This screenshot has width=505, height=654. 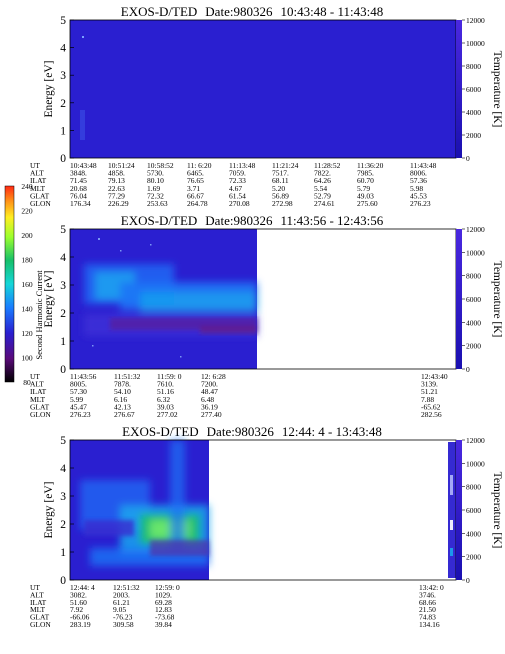 What do you see at coordinates (475, 252) in the screenshot?
I see `right-tick-label: 10000` at bounding box center [475, 252].